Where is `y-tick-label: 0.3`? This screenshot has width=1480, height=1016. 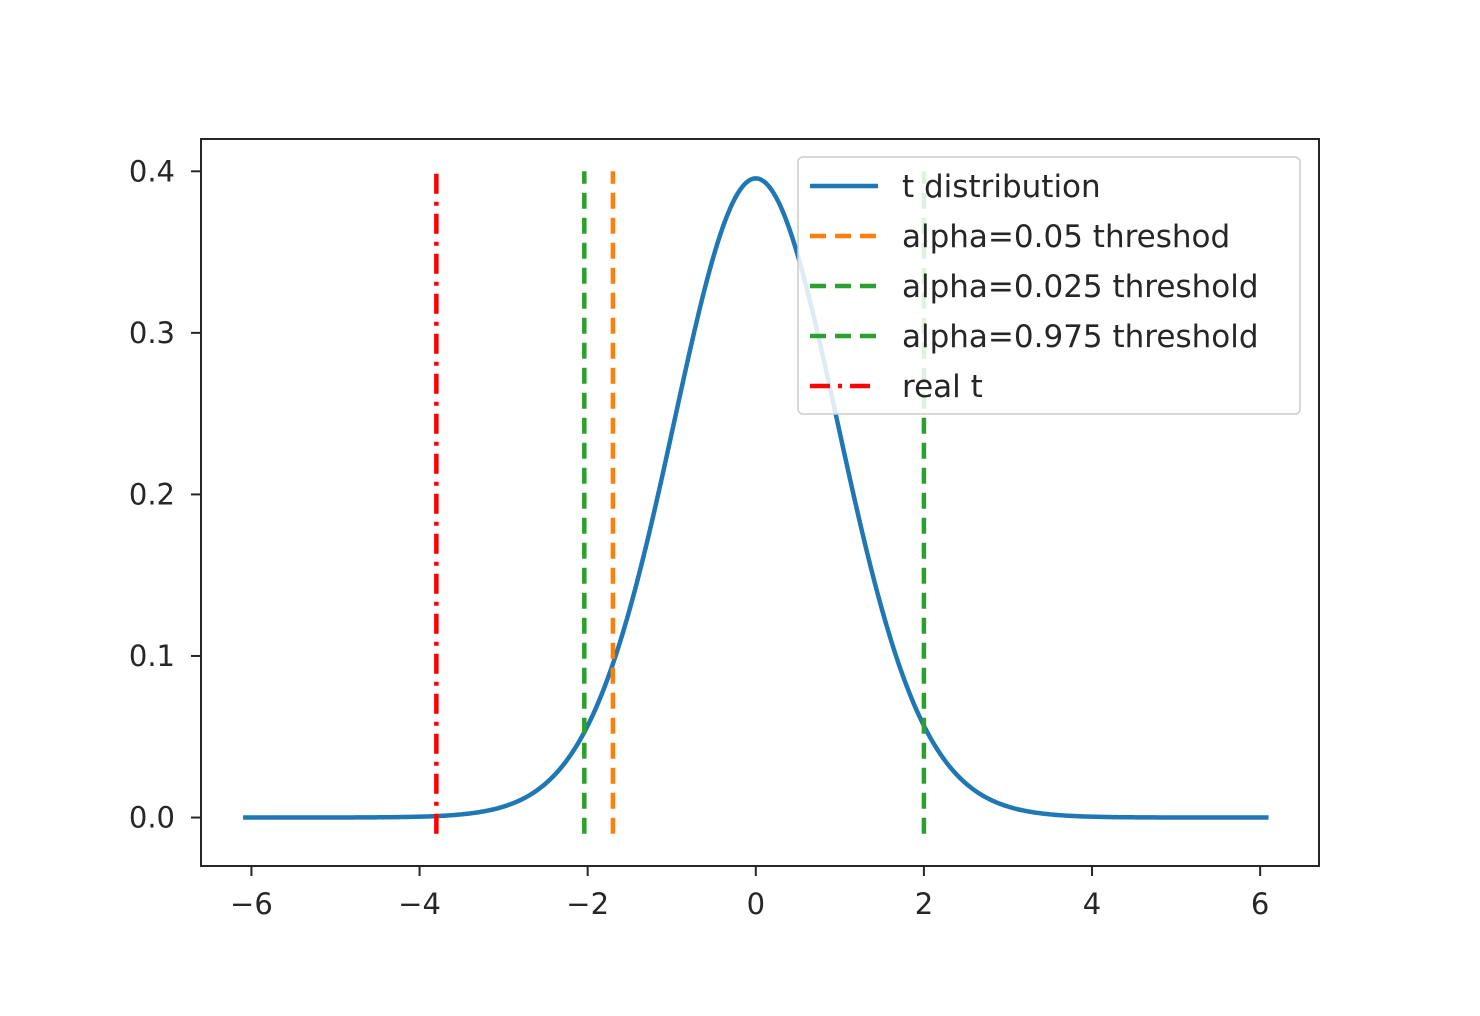 y-tick-label: 0.3 is located at coordinates (152, 333).